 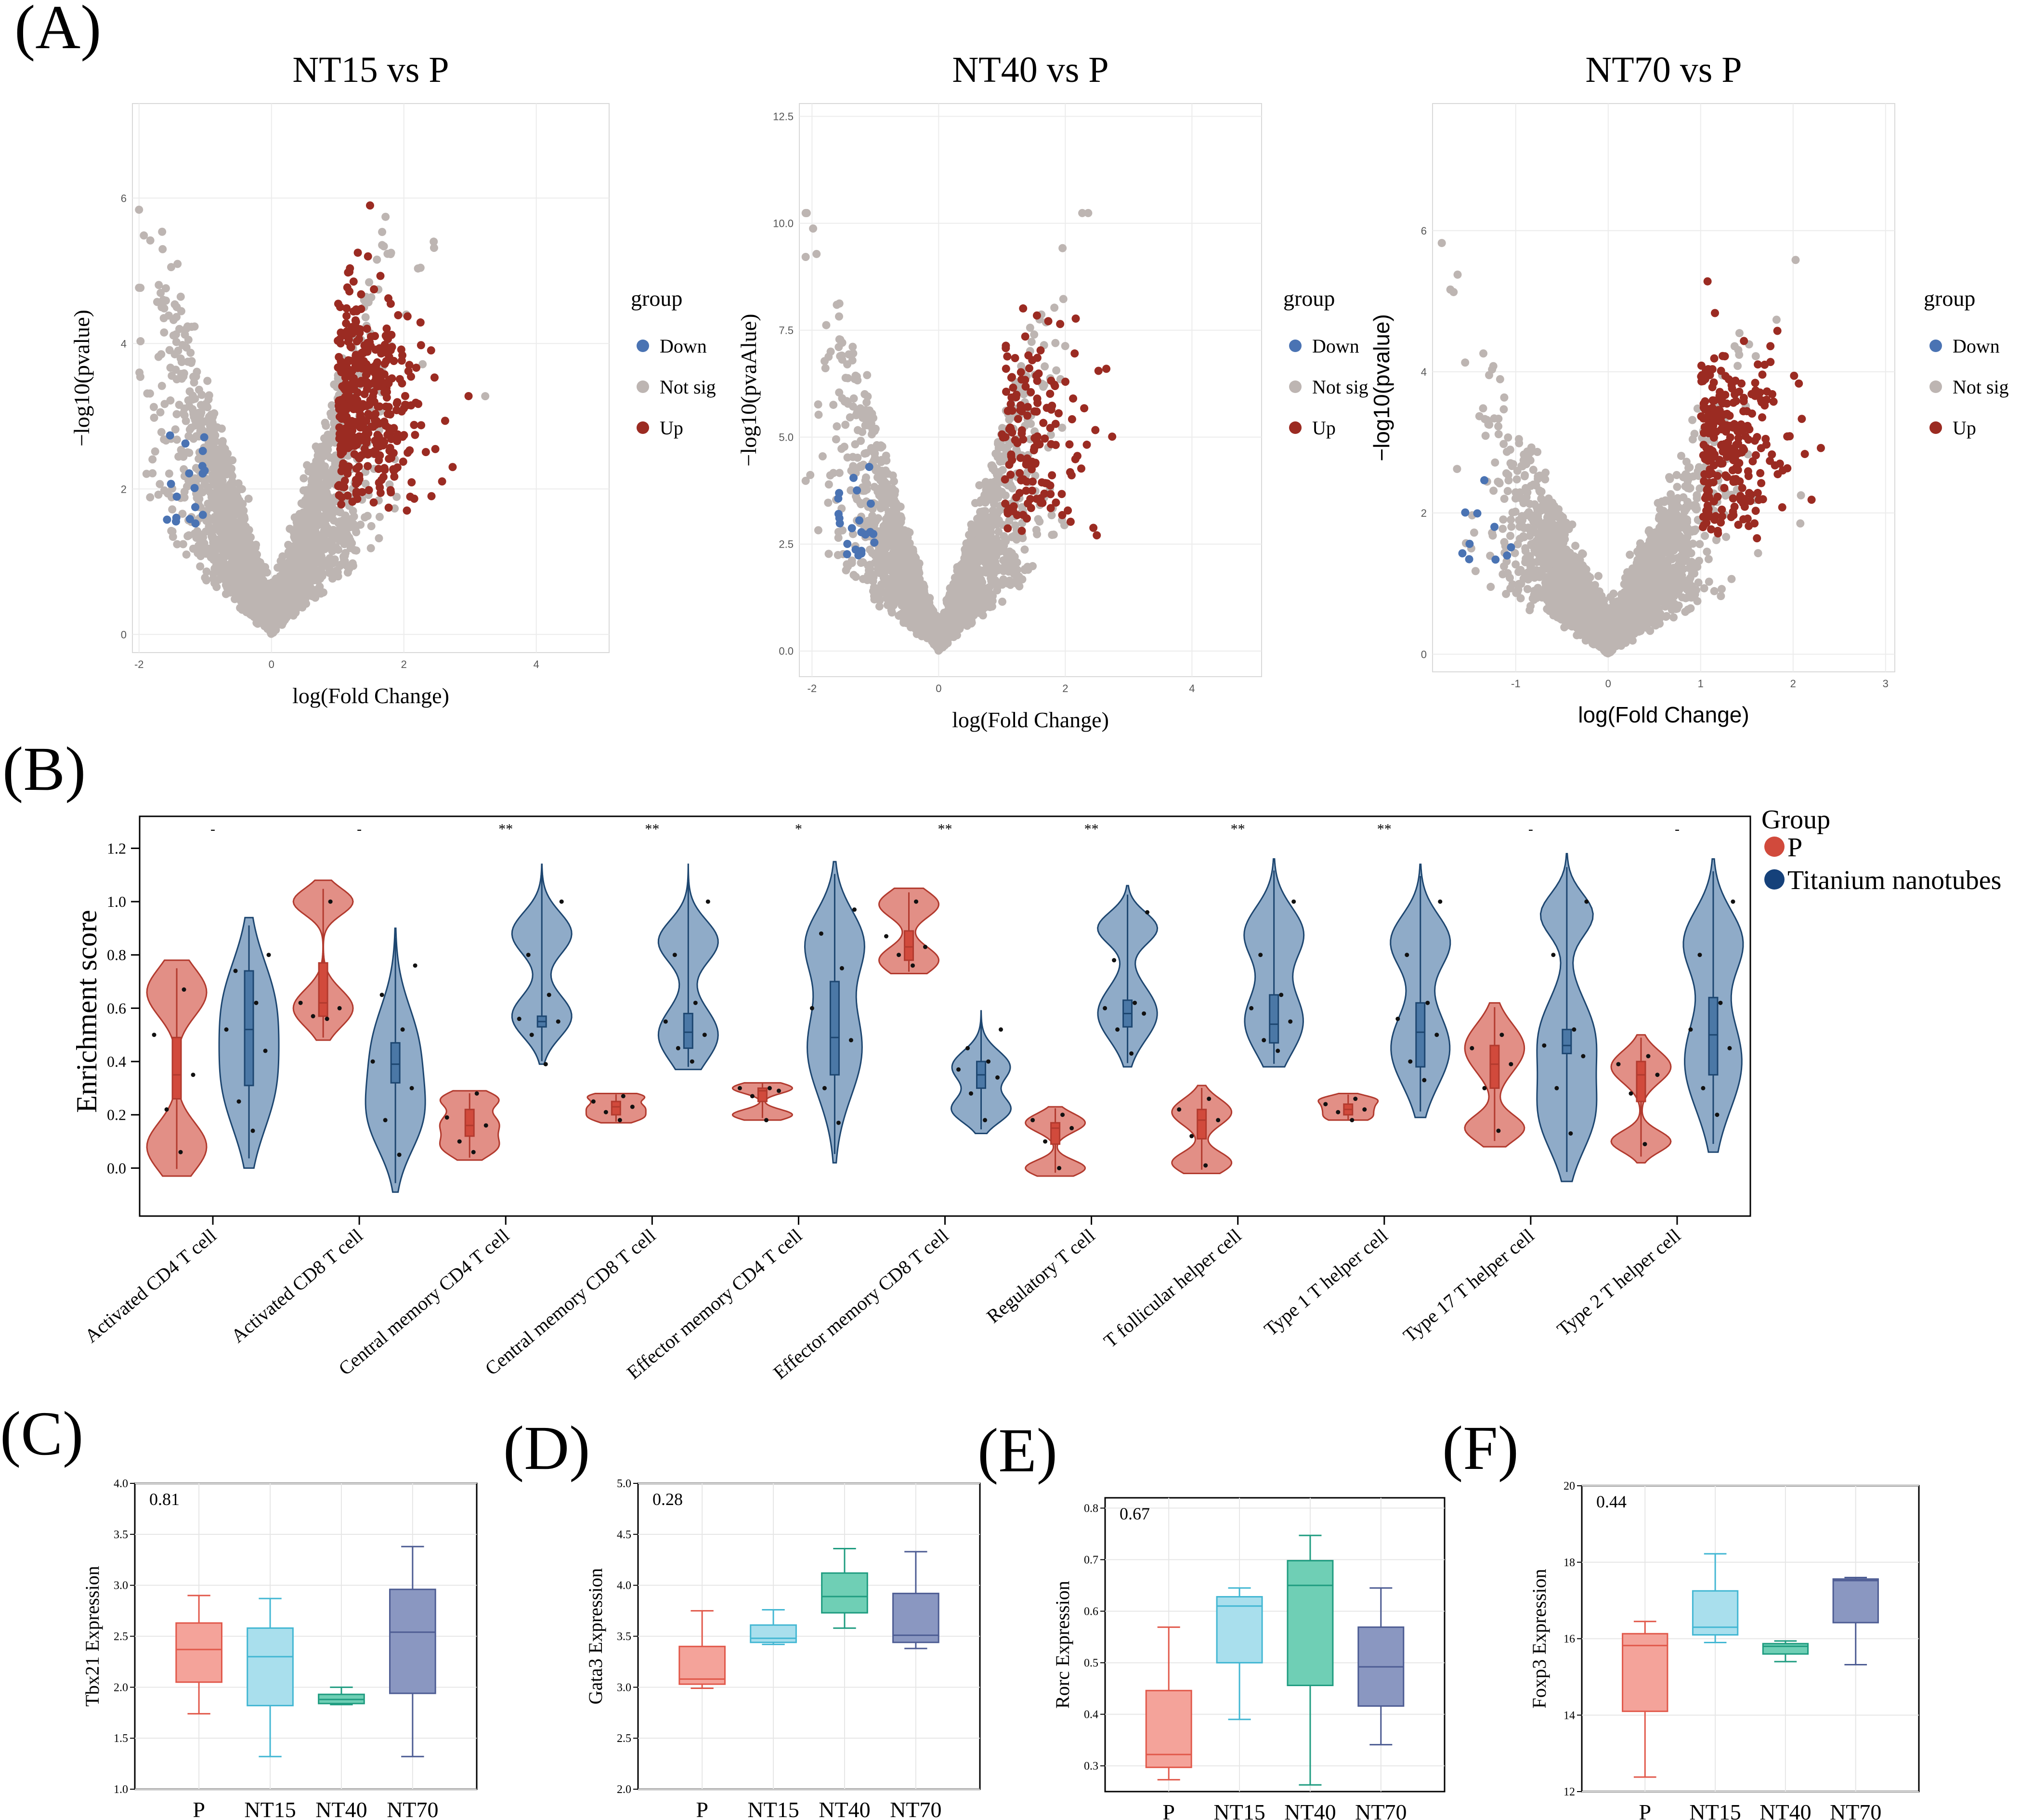 I want to click on legend-label: Not sig, so click(x=688, y=387).